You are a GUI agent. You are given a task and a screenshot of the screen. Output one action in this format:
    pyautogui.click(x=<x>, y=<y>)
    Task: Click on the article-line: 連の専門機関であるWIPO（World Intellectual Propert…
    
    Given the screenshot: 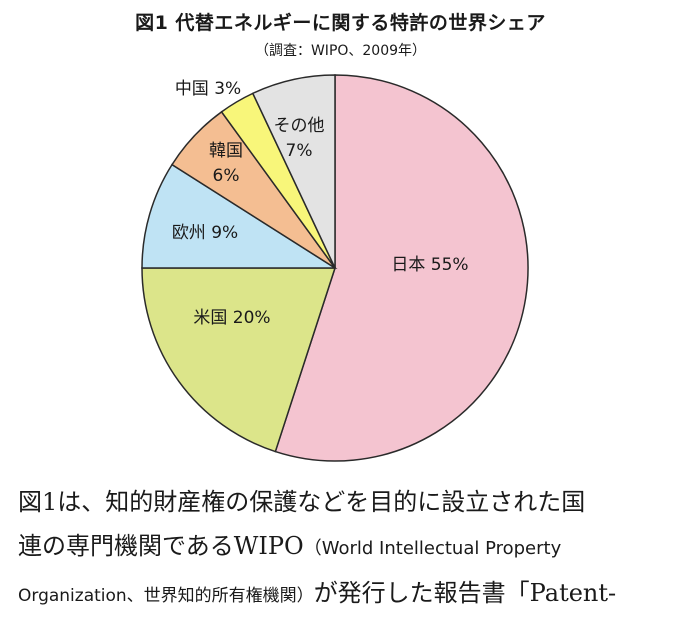 What is the action you would take?
    pyautogui.click(x=343, y=547)
    